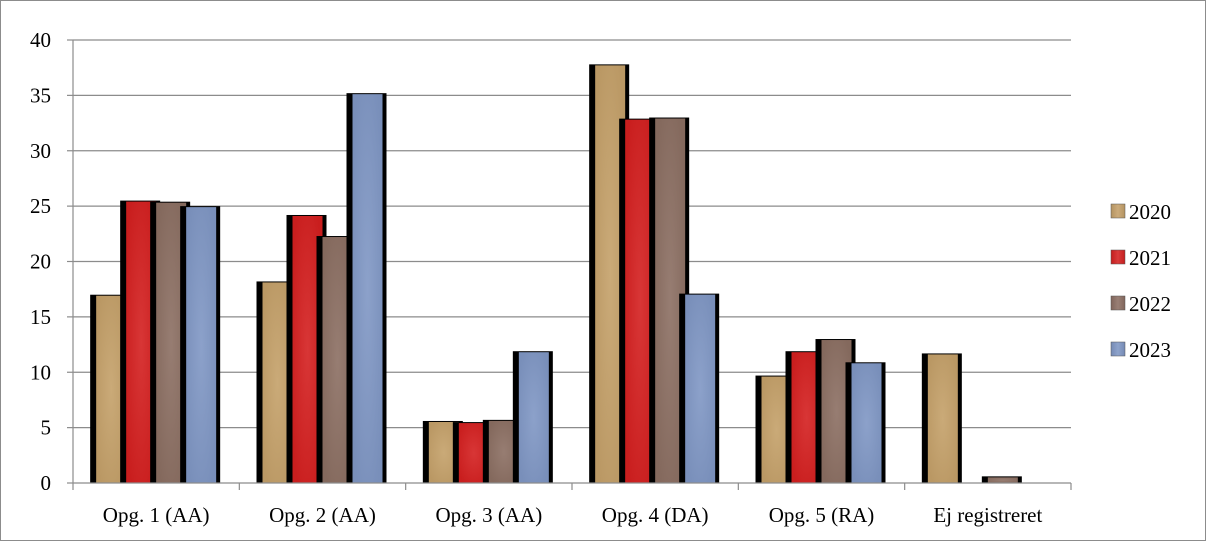 This screenshot has width=1206, height=545. Describe the element at coordinates (40, 40) in the screenshot. I see `y-tick-label: 40` at that location.